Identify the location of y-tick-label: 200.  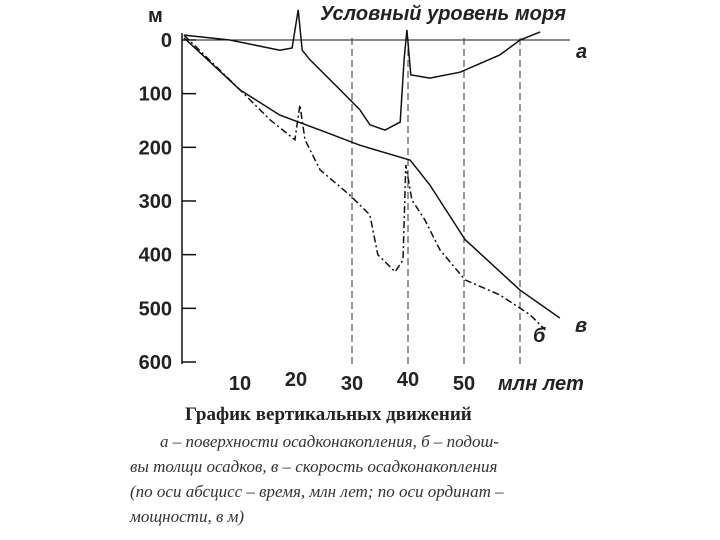
(155, 148).